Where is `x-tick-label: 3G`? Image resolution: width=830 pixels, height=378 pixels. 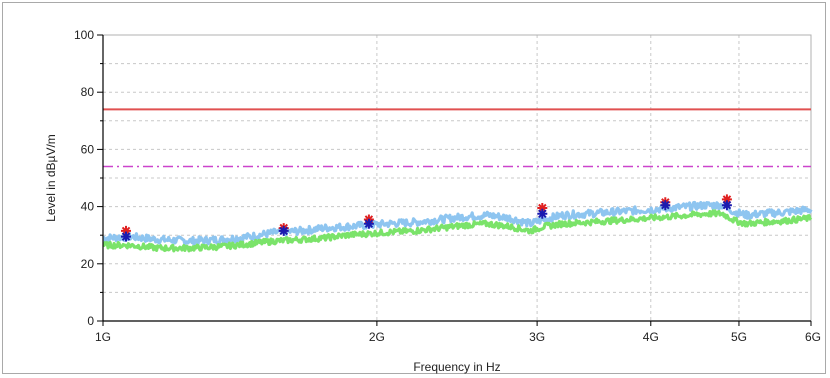
x-tick-label: 3G is located at coordinates (537, 337).